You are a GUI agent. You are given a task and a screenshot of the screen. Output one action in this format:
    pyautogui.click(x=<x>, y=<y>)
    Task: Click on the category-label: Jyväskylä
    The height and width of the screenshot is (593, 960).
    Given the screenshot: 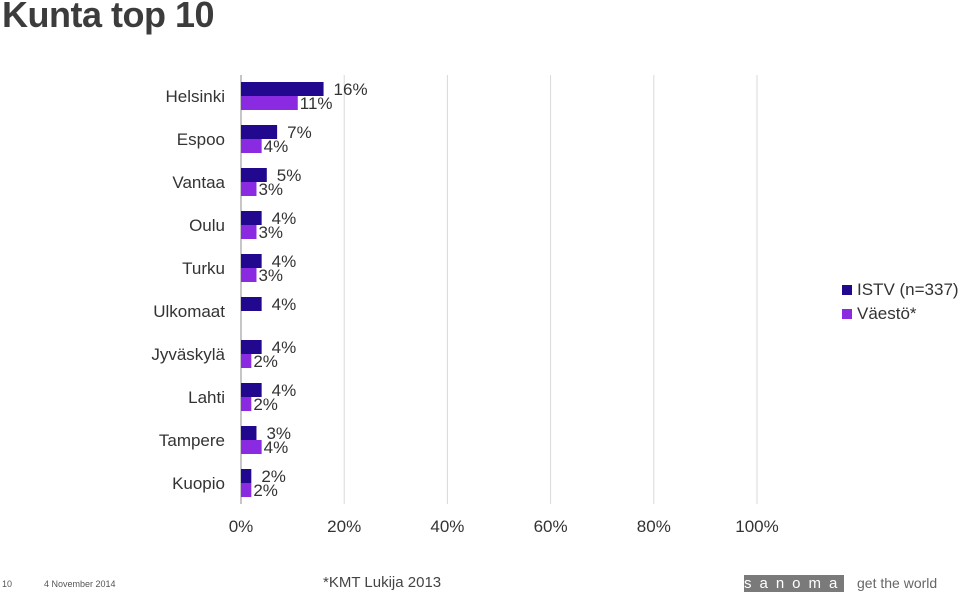 What is the action you would take?
    pyautogui.click(x=188, y=354)
    